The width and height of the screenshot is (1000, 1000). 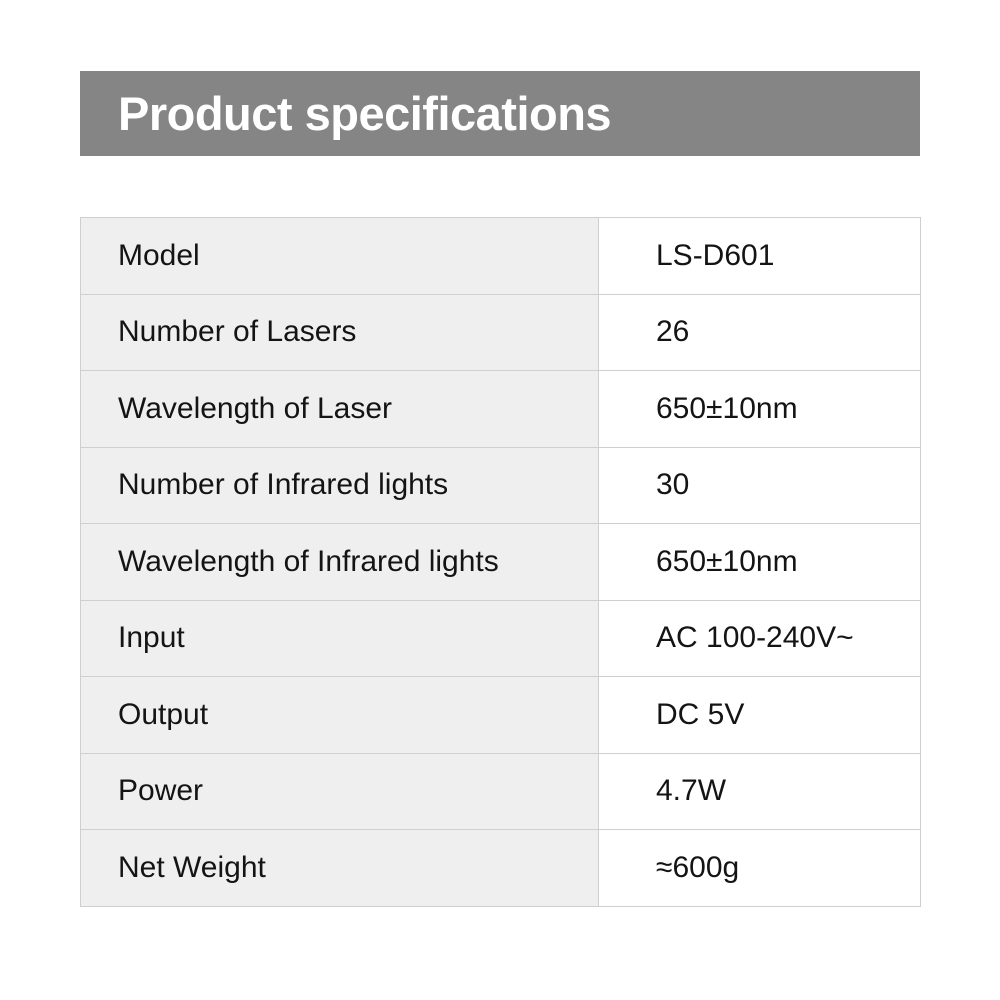 What do you see at coordinates (339, 409) in the screenshot?
I see `spec-label: Wavelength of Laser` at bounding box center [339, 409].